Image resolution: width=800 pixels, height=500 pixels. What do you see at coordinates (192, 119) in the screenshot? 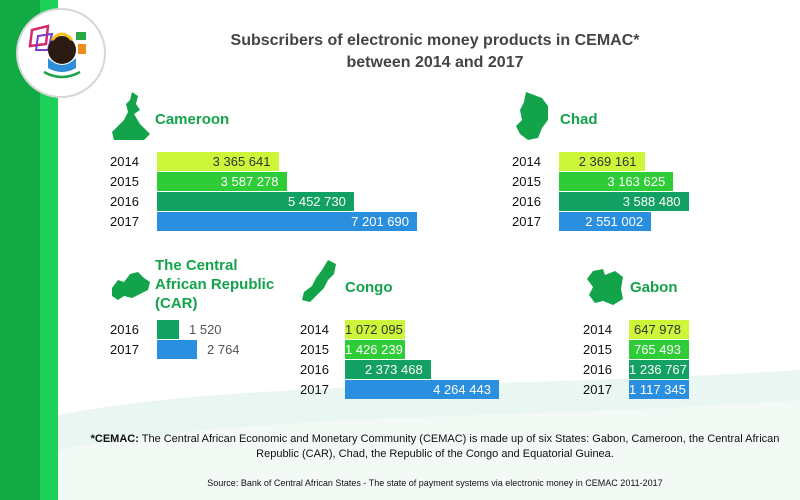
I see `country-name-cameroon: Cameroon` at bounding box center [192, 119].